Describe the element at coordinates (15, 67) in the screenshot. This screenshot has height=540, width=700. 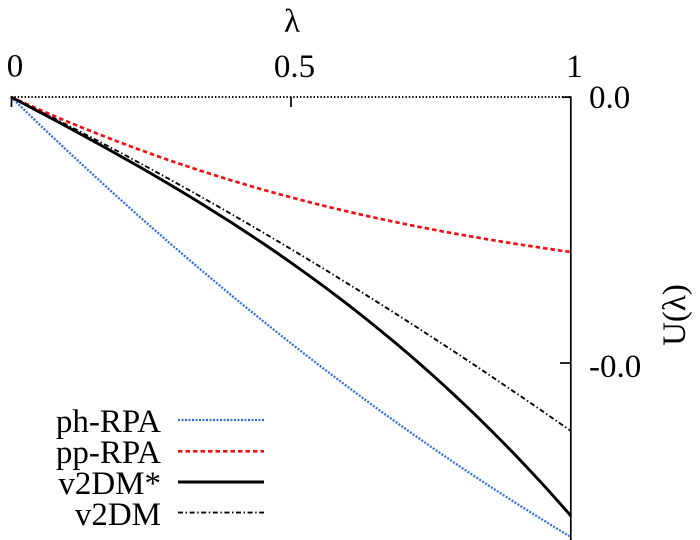
I see `svg-text: 0` at that location.